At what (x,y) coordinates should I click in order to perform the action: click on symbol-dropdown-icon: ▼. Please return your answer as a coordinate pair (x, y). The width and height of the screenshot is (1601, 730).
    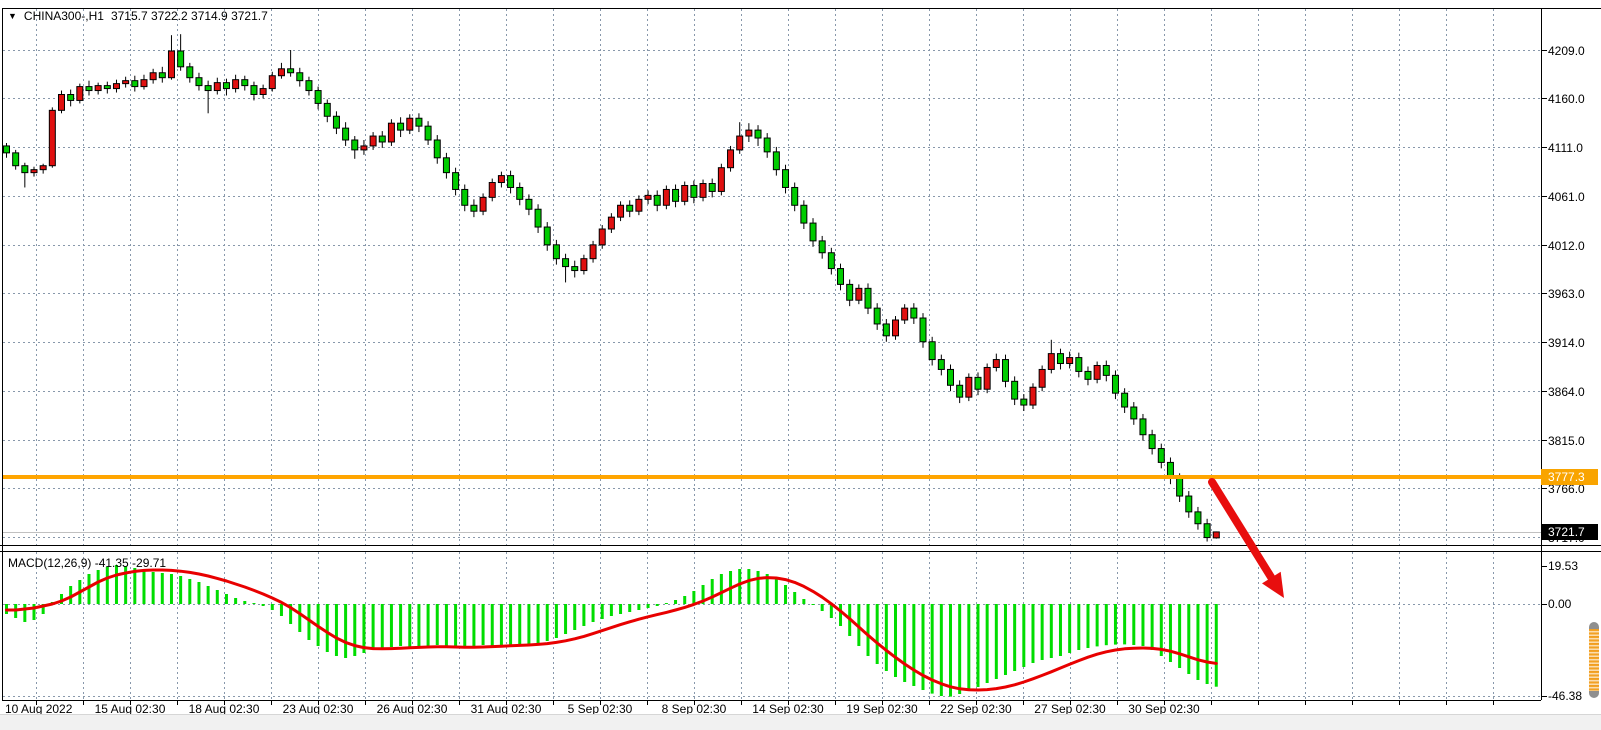
    Looking at the image, I should click on (12, 16).